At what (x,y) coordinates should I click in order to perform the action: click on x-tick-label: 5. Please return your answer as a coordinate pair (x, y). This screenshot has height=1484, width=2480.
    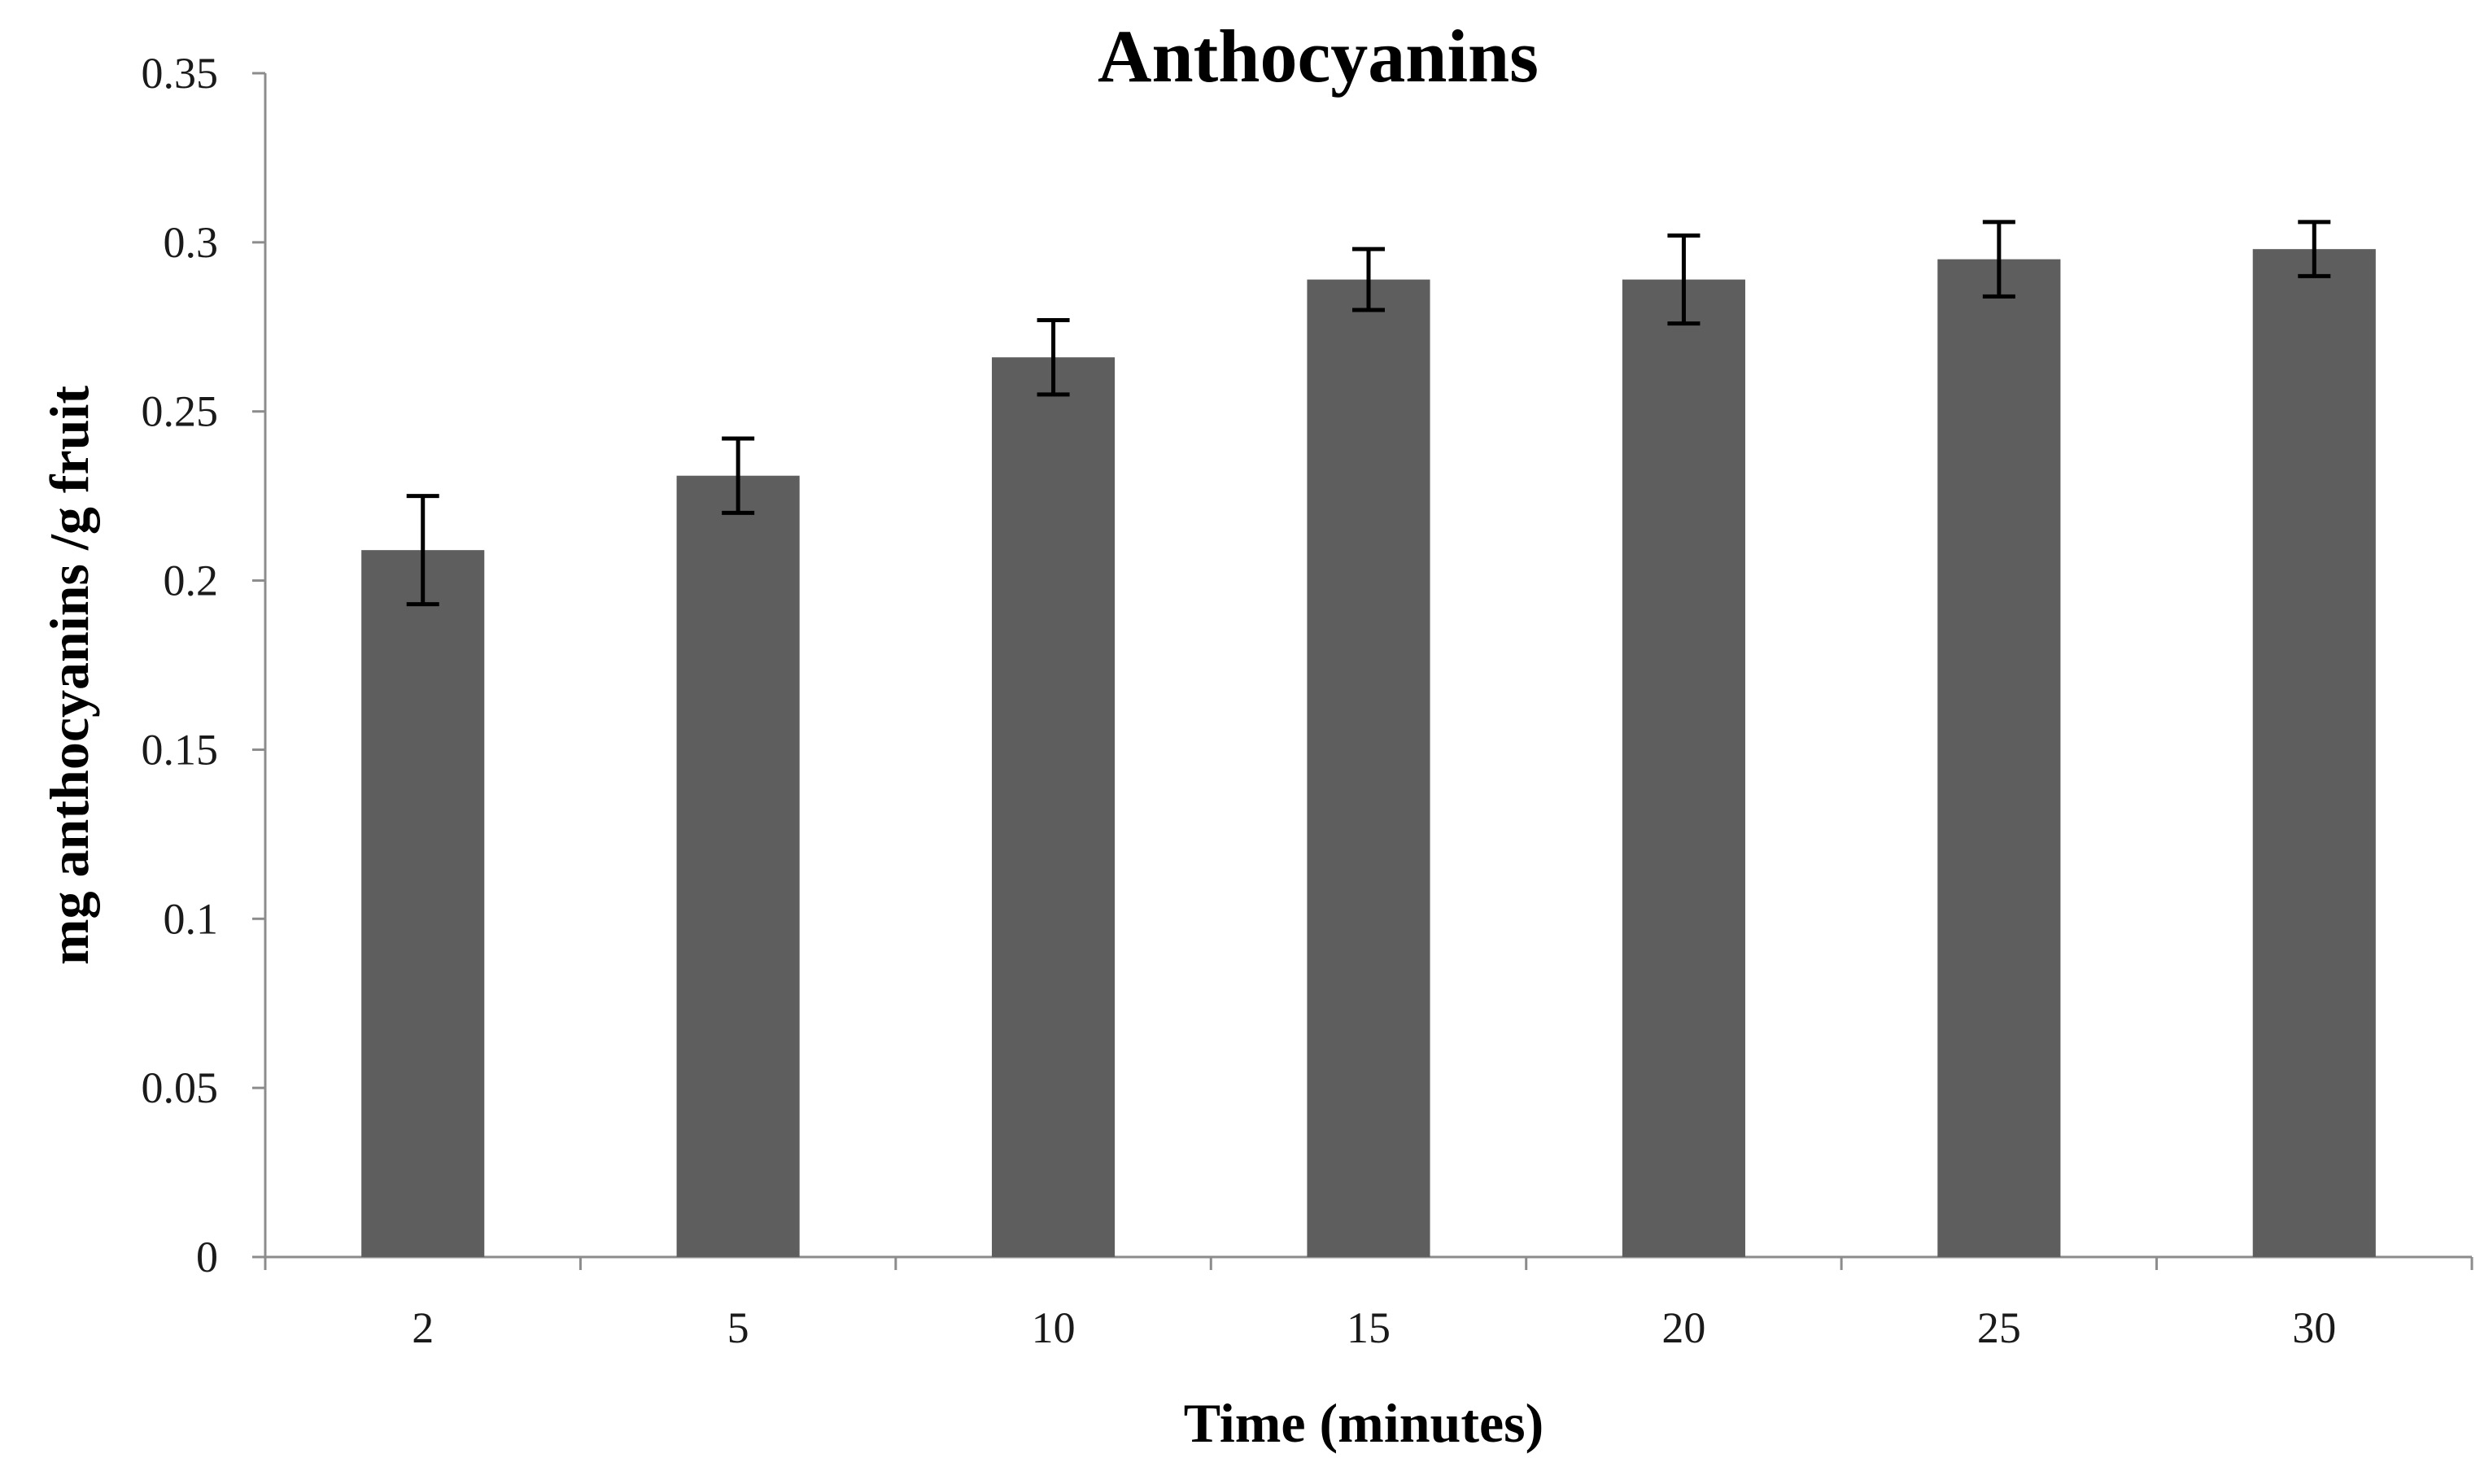
    Looking at the image, I should click on (738, 1328).